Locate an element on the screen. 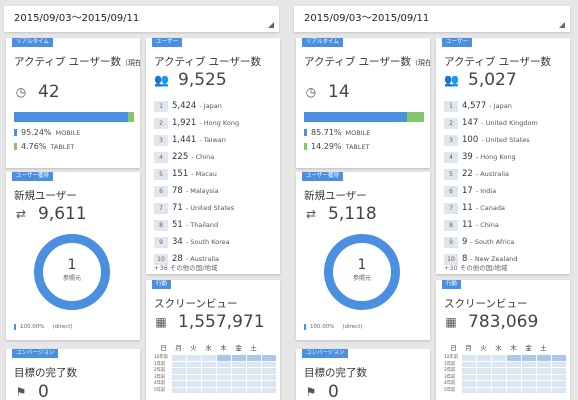 The image size is (578, 400). country-row: 10 8- New Zealand is located at coordinates (505, 259).